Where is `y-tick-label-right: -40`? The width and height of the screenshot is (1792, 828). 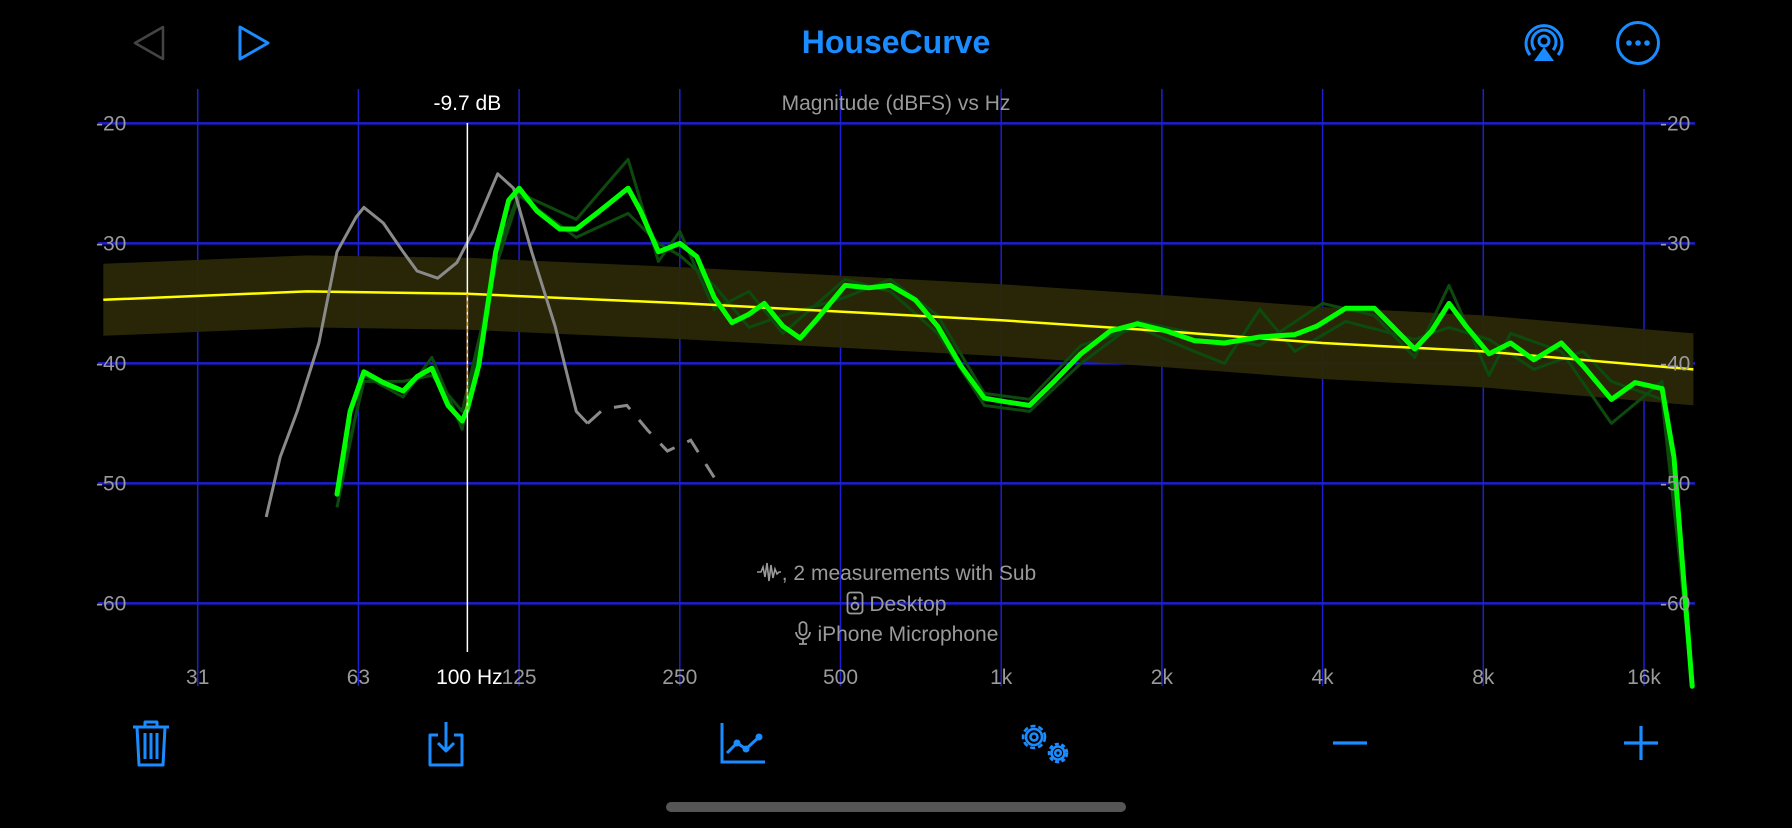 y-tick-label-right: -40 is located at coordinates (1675, 363).